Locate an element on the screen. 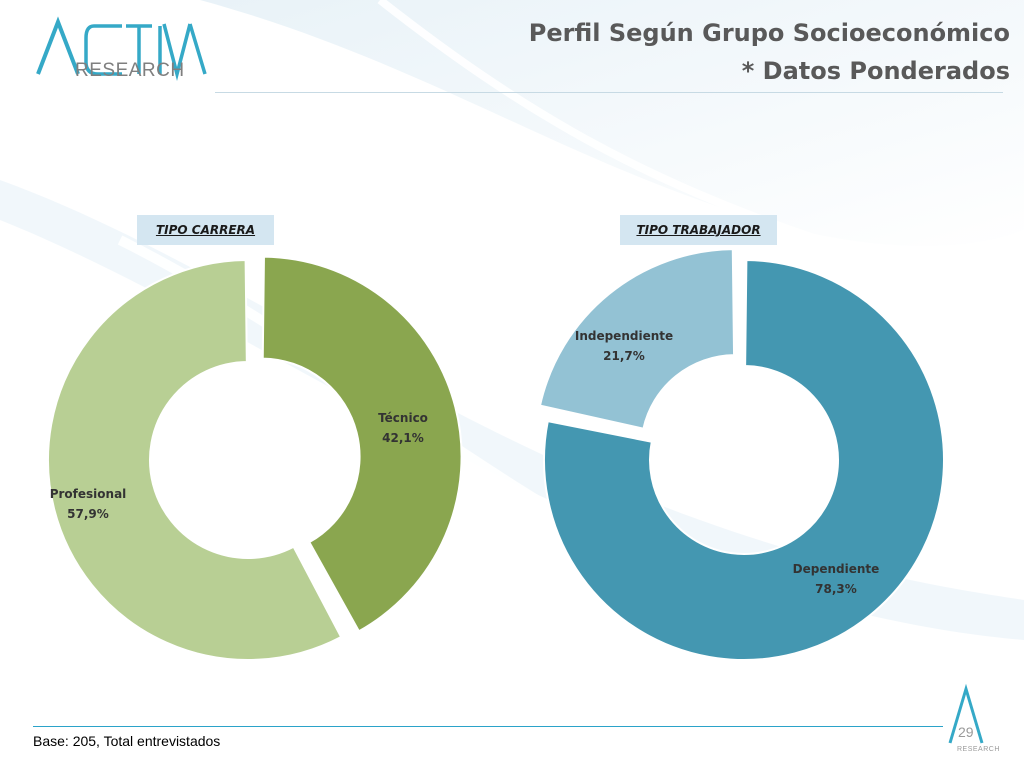 This screenshot has width=1024, height=768. activa-logo is located at coordinates (121, 48).